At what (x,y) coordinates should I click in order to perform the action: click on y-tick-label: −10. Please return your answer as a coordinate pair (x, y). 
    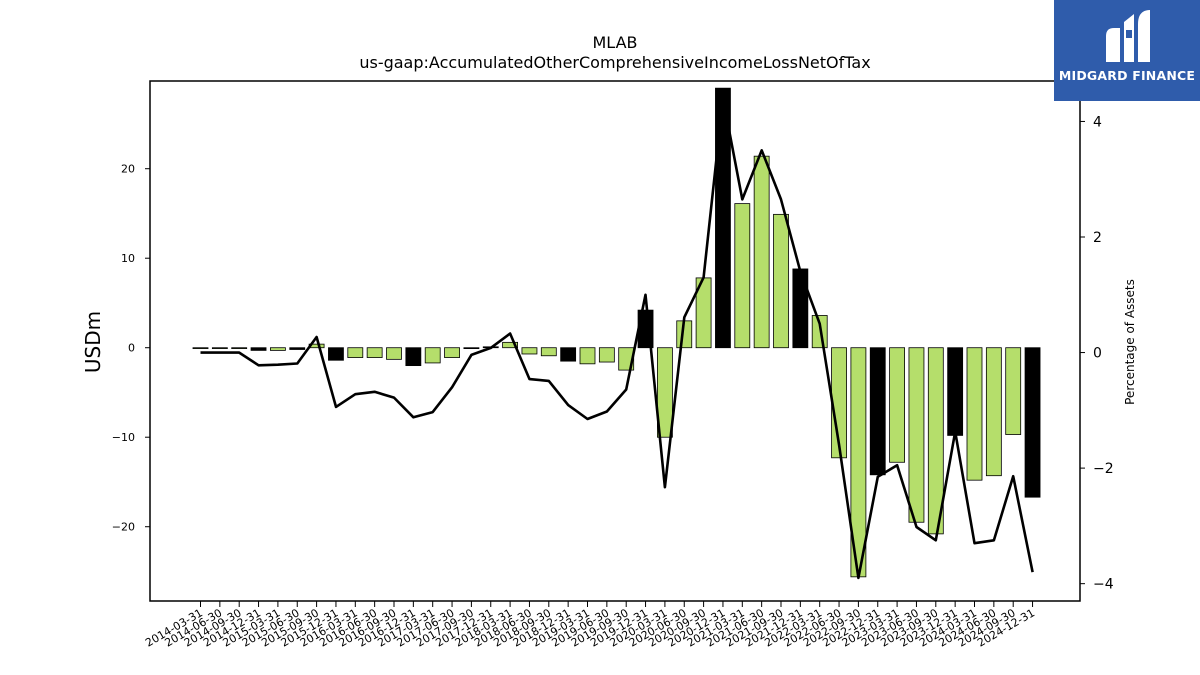
    Looking at the image, I should click on (123, 437).